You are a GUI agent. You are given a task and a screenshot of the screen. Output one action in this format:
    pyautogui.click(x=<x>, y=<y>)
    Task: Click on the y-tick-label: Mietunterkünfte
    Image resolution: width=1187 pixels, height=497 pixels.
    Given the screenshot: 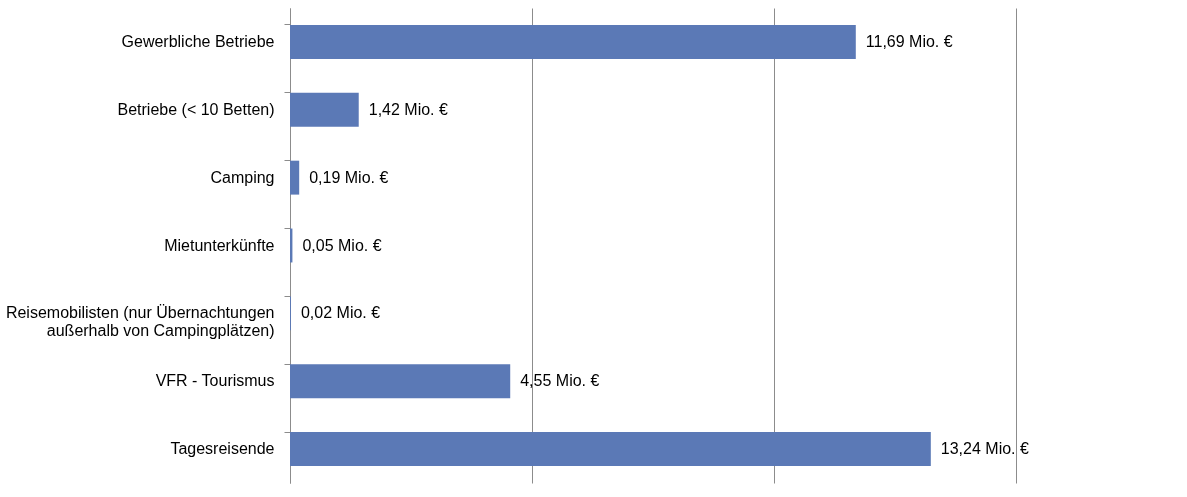 What is the action you would take?
    pyautogui.click(x=219, y=245)
    